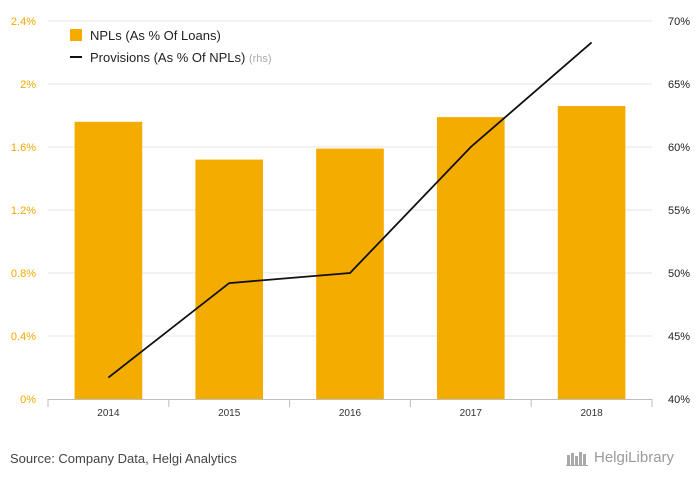 This screenshot has width=700, height=483. Describe the element at coordinates (28, 400) in the screenshot. I see `left-tick-label: 0%` at that location.